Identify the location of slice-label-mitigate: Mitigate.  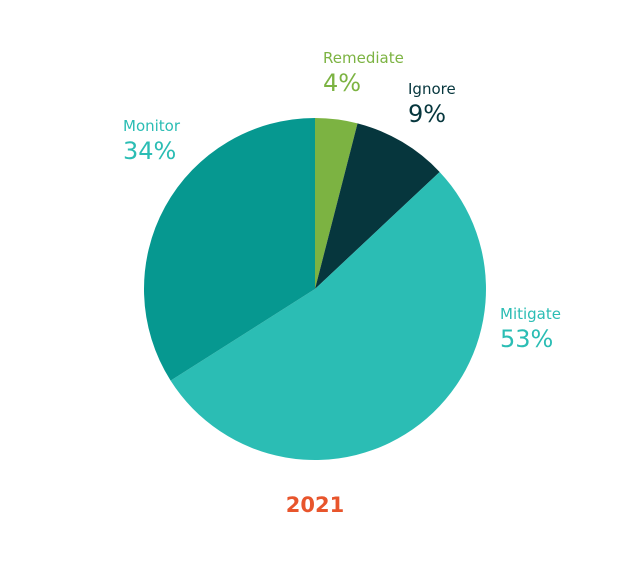
(530, 314).